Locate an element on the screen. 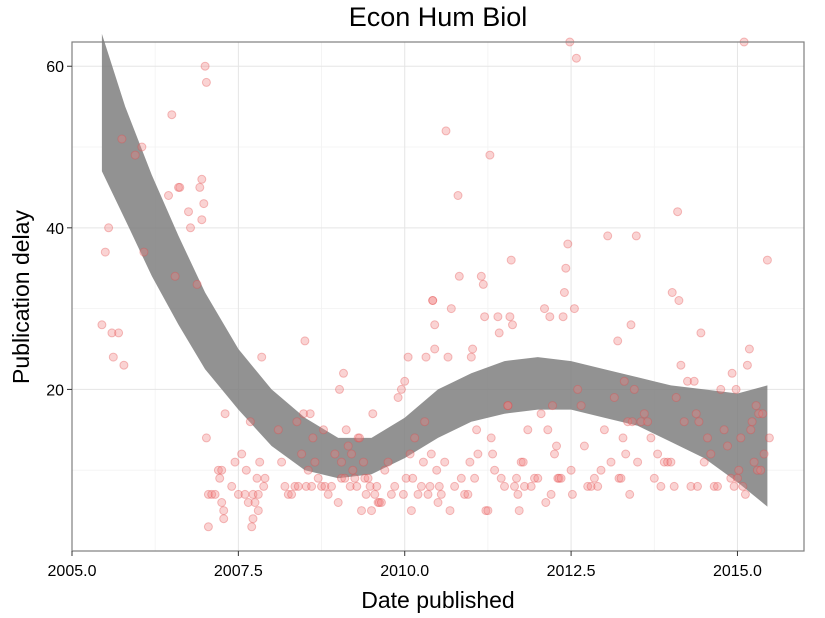 Image resolution: width=825 pixels, height=618 pixels. x-axis-label: Date published is located at coordinates (437, 600).